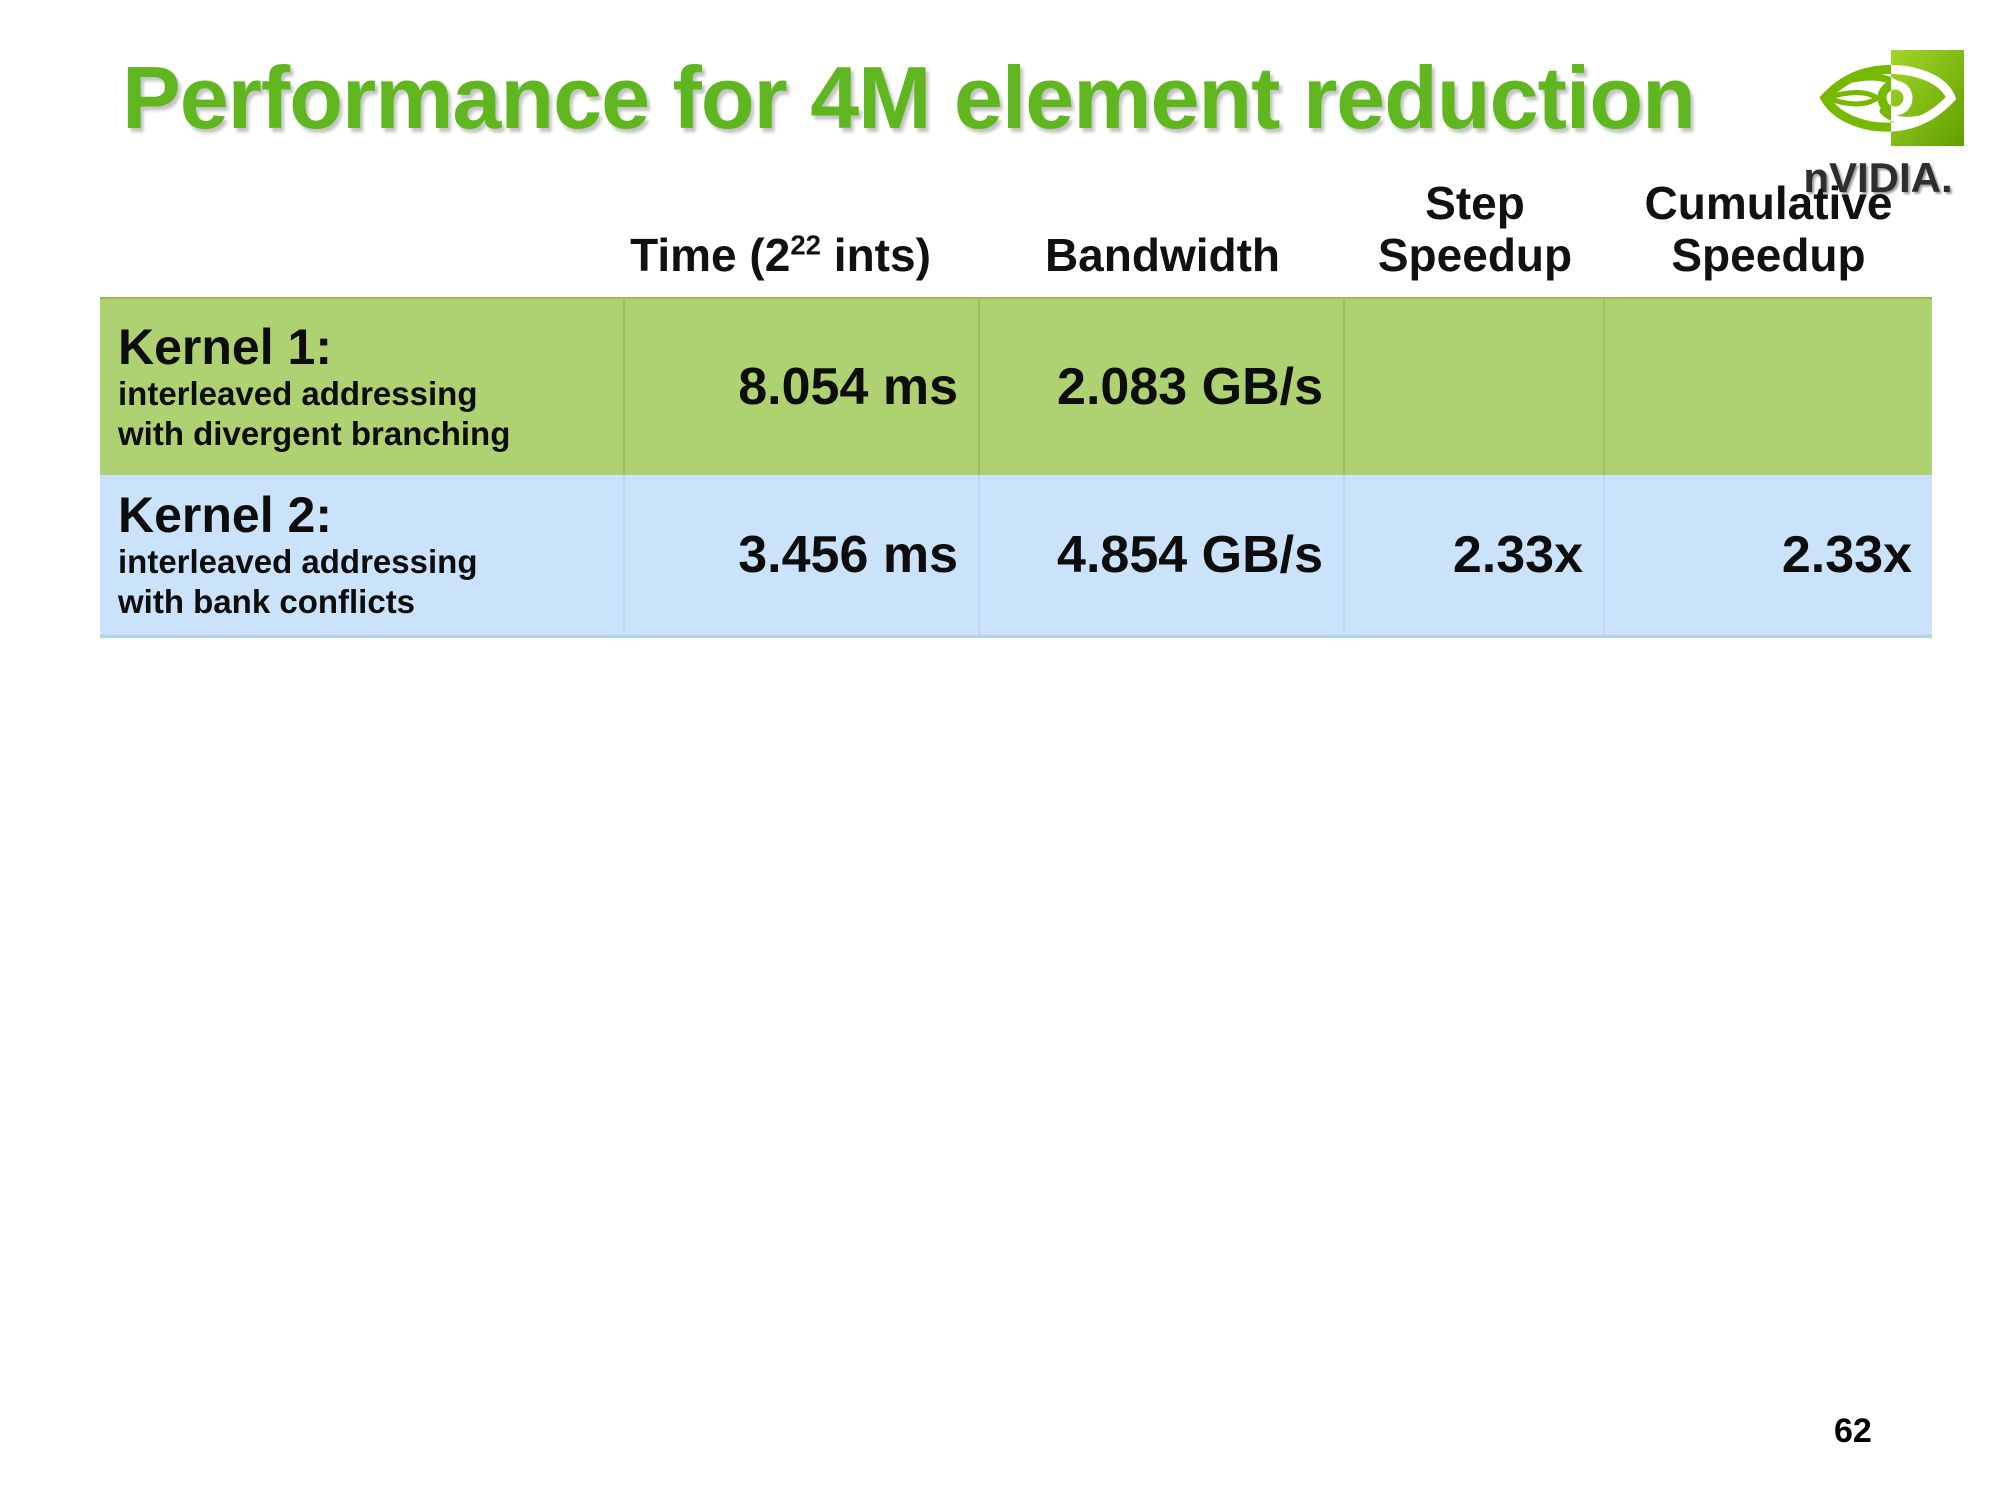 This screenshot has height=1500, width=2000. Describe the element at coordinates (806, 245) in the screenshot. I see `header-time-exponent: 22` at that location.